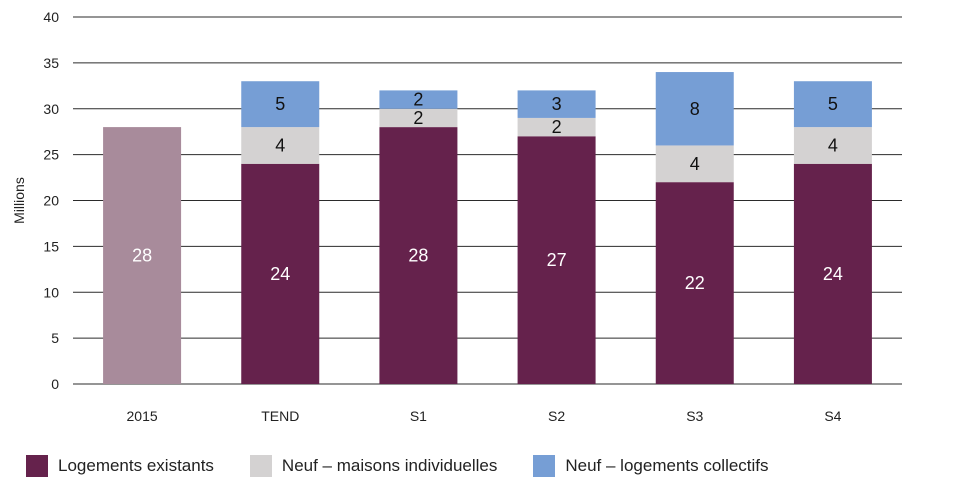  What do you see at coordinates (694, 416) in the screenshot?
I see `x-tick-label-S3: S3` at bounding box center [694, 416].